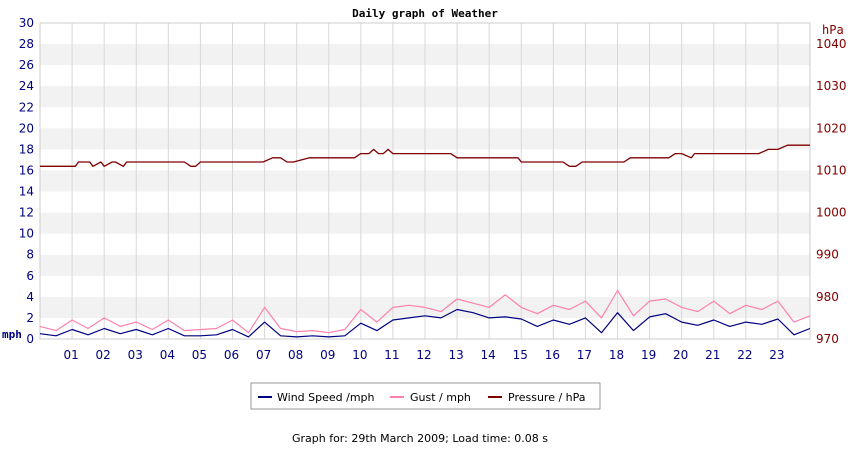  What do you see at coordinates (552, 355) in the screenshot?
I see `x-tick-label: 16` at bounding box center [552, 355].